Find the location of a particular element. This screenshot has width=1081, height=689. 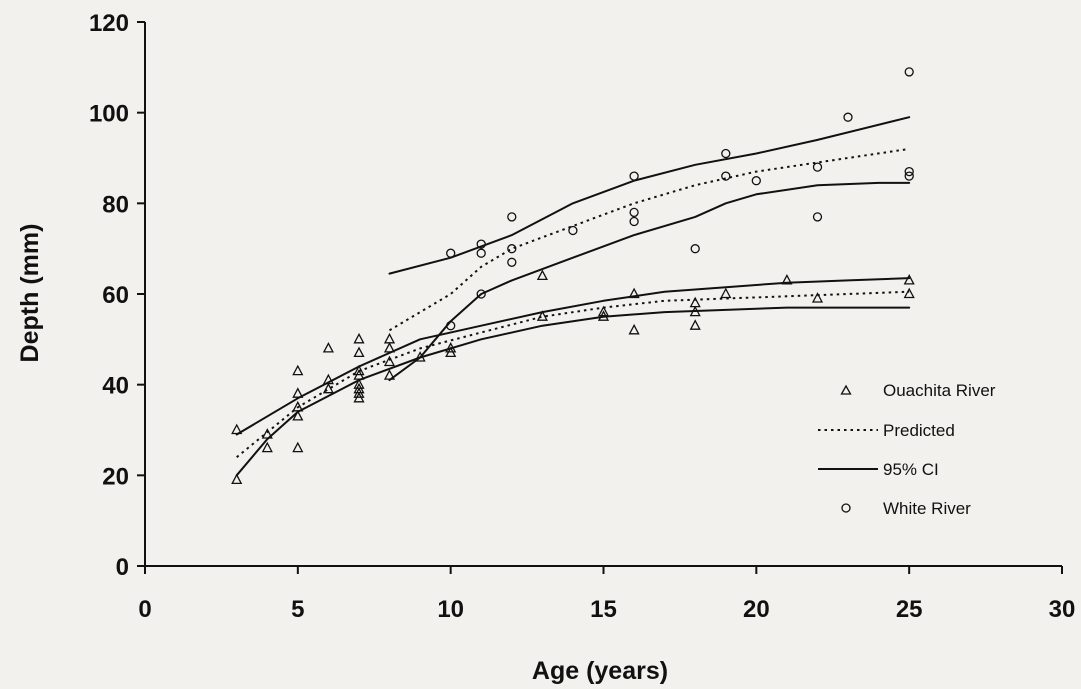

x-axis-title: Age (years) is located at coordinates (600, 671).